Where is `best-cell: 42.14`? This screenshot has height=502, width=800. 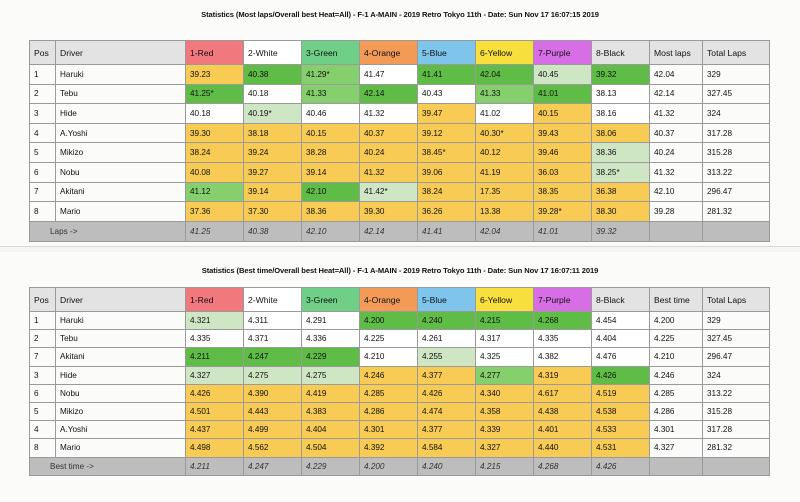
best-cell: 42.14 is located at coordinates (676, 94).